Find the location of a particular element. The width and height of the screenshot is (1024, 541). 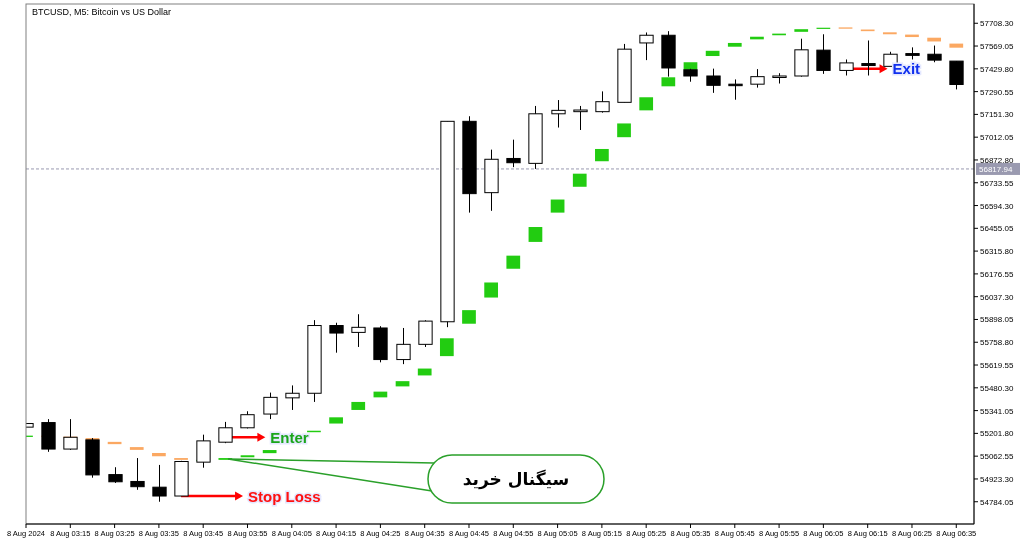

y-tick-label: 56872.80 is located at coordinates (997, 160).